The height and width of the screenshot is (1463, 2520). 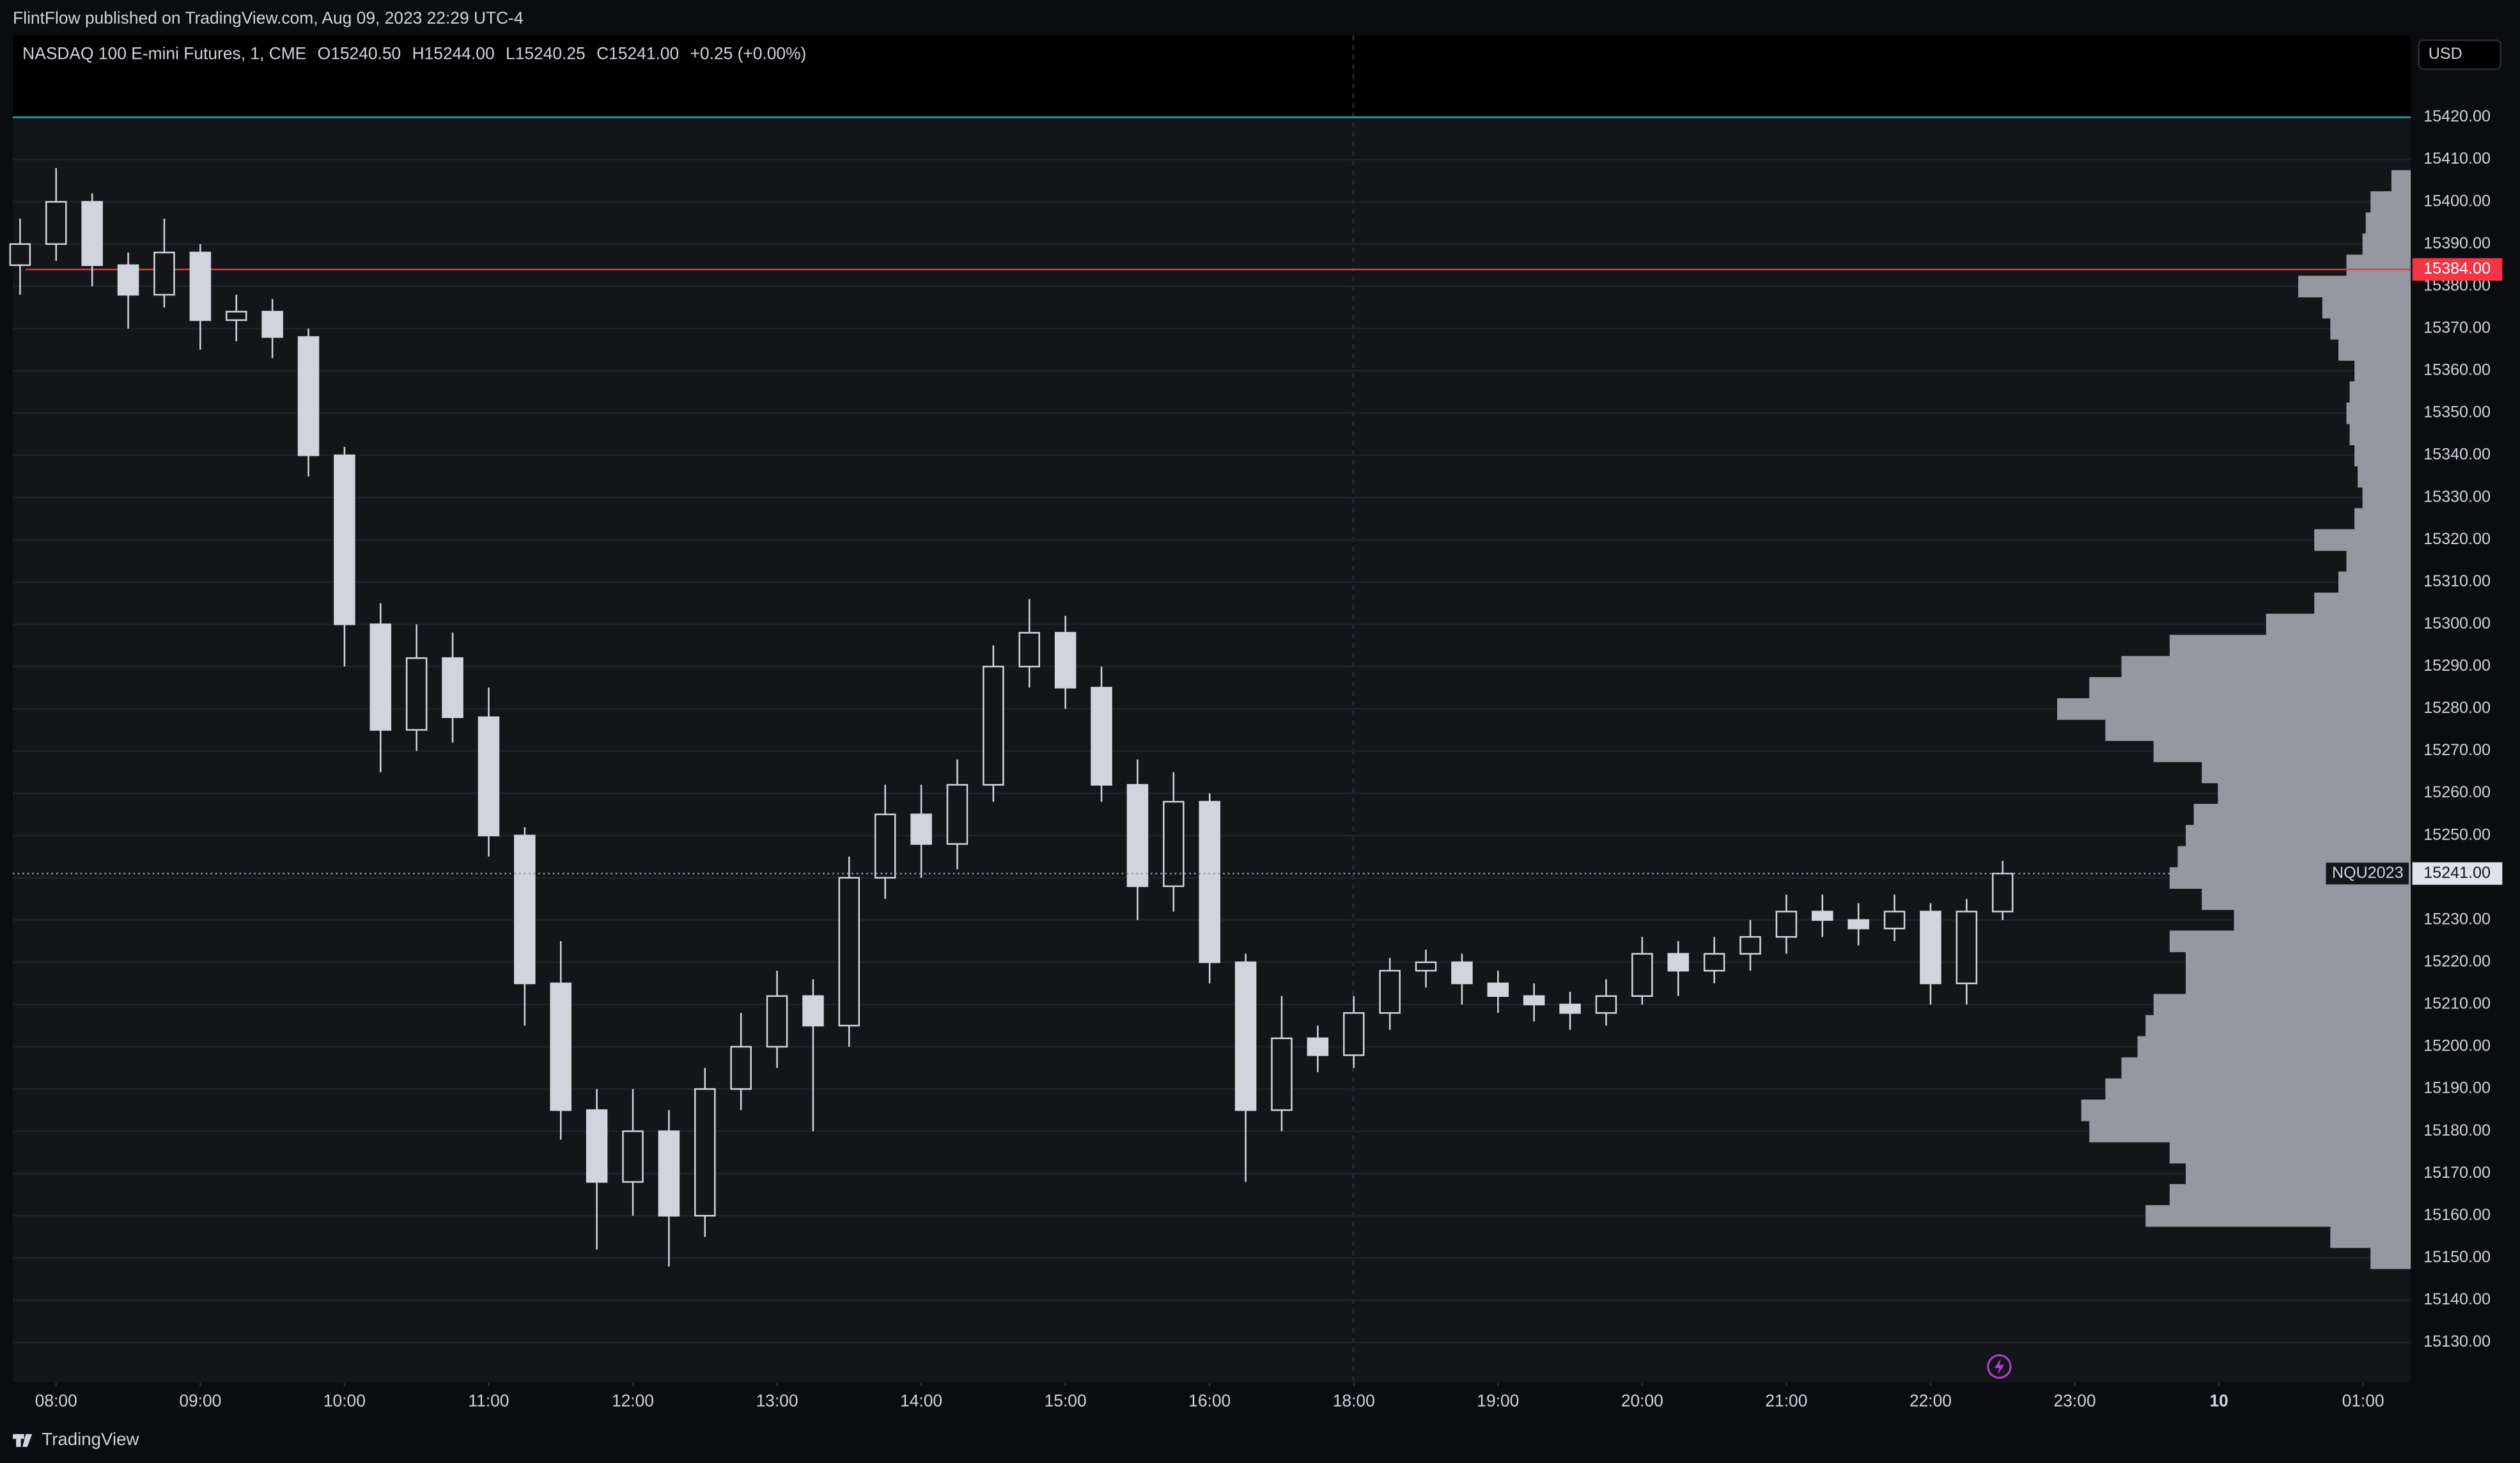 What do you see at coordinates (2457, 1130) in the screenshot?
I see `y-tick-label: 15180.00` at bounding box center [2457, 1130].